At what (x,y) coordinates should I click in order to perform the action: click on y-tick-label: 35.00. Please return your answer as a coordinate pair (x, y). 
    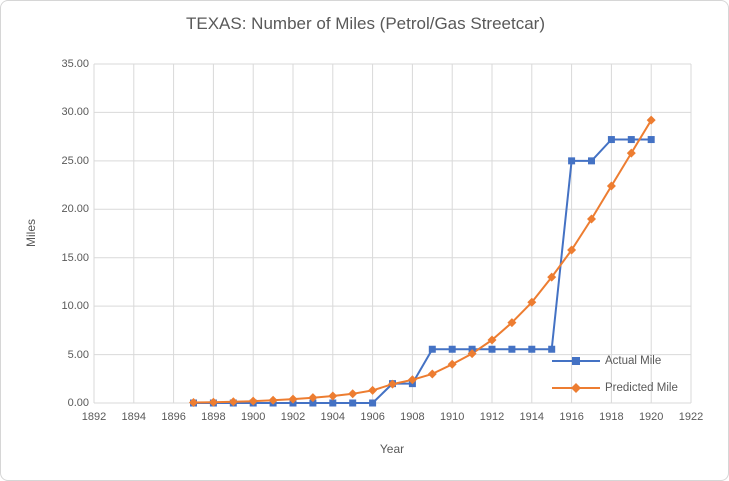
    Looking at the image, I should click on (75, 64).